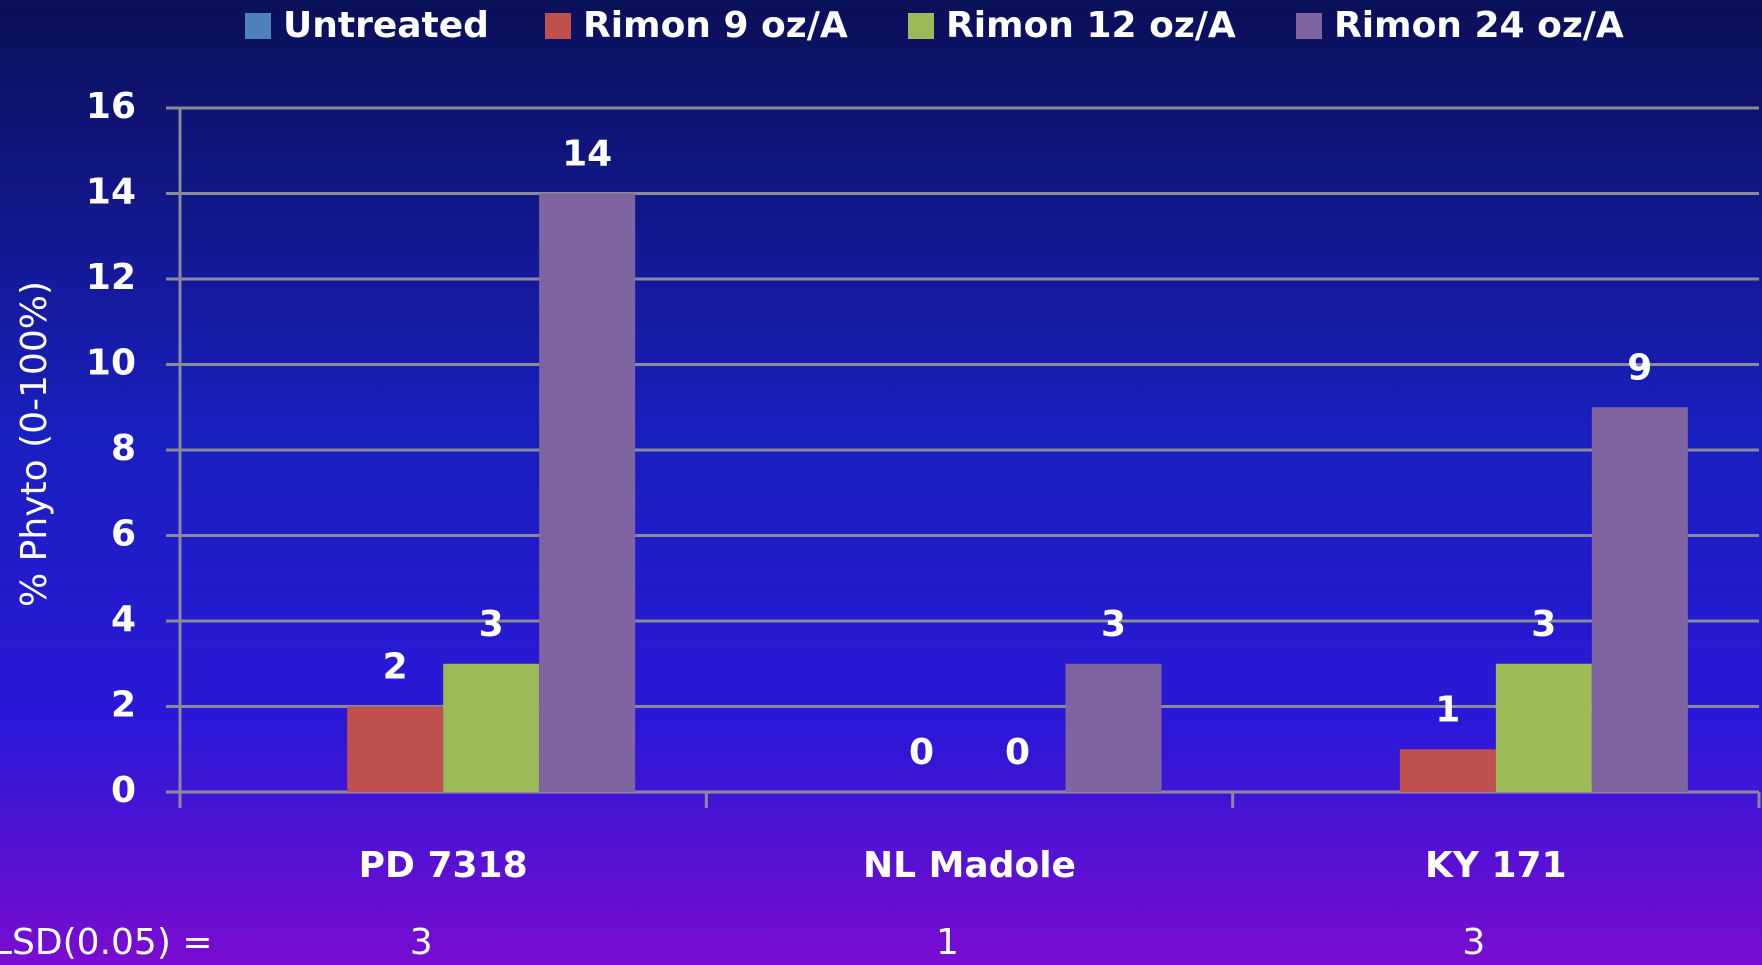  I want to click on legend-label: Rimon 9 oz/A, so click(715, 25).